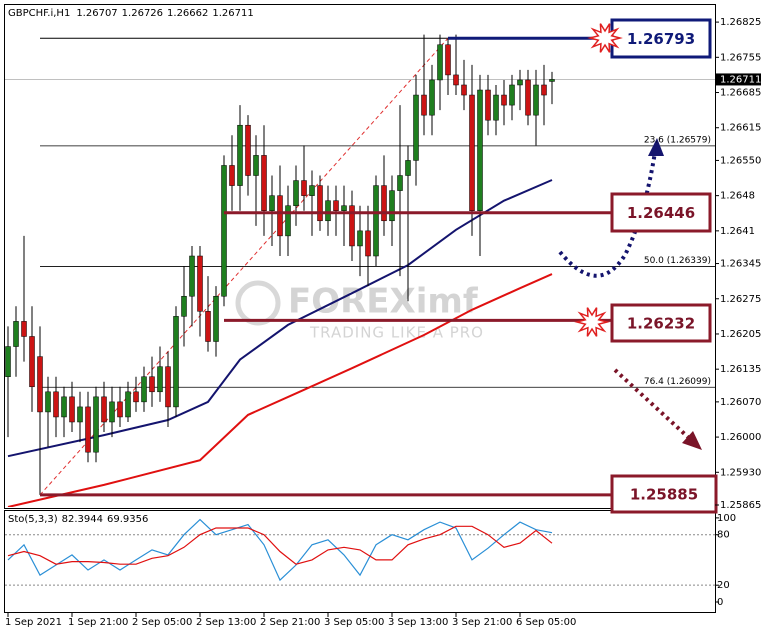  I want to click on y-tick-label: 1.26550, so click(740, 160).